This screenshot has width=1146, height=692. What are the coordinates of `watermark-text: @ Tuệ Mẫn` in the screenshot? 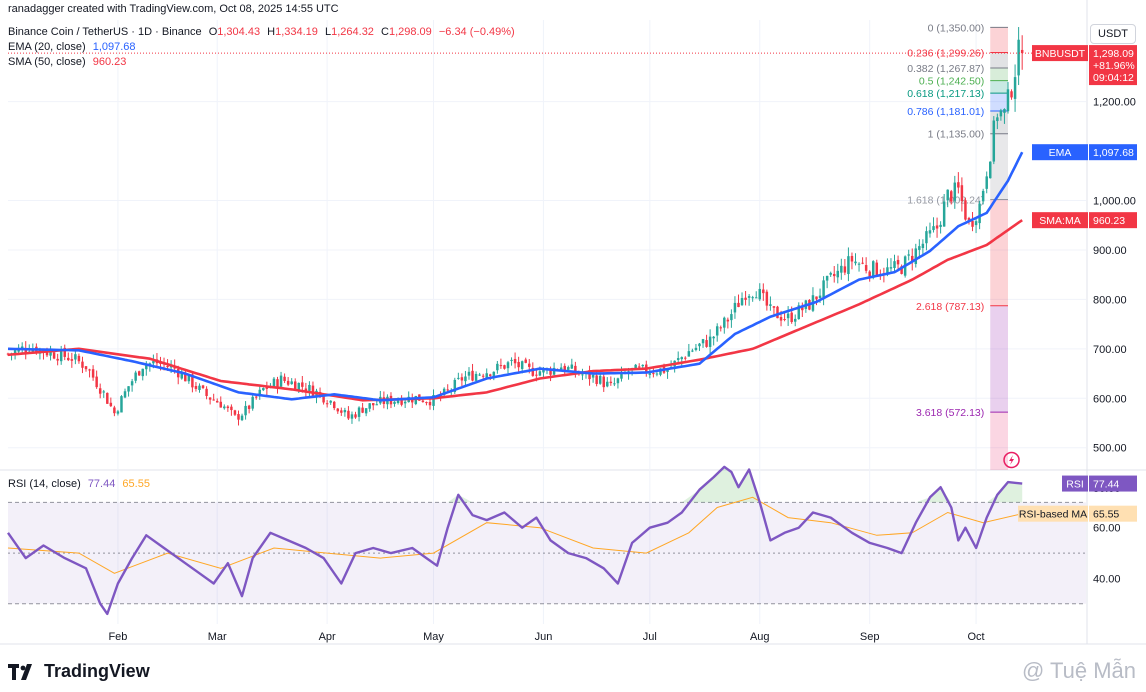 It's located at (1078, 670).